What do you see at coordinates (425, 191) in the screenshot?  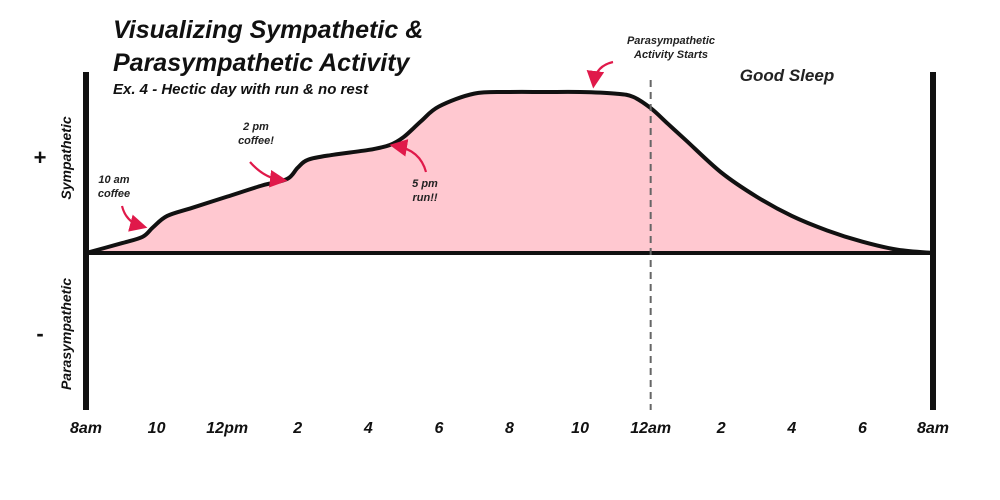 I see `annotation-text-2: 5 pm run!!` at bounding box center [425, 191].